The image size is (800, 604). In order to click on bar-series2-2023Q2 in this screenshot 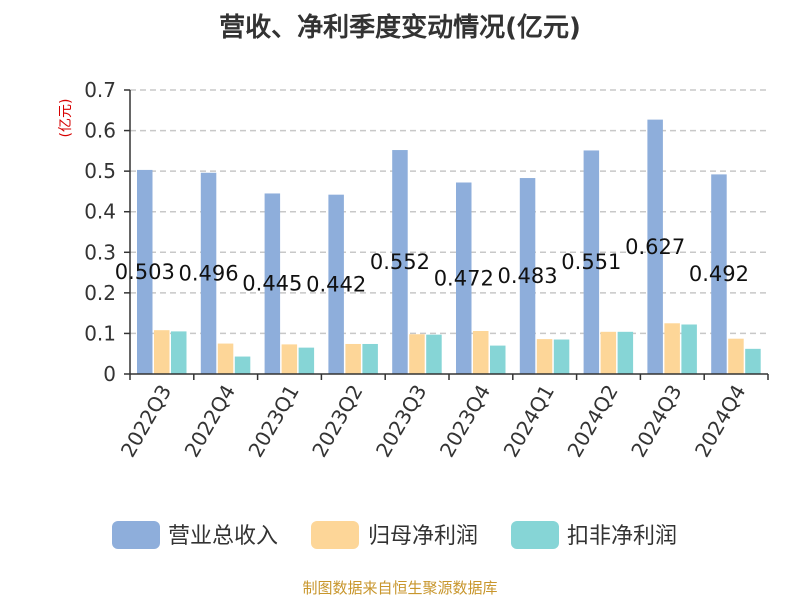, I will do `click(370, 358)`.